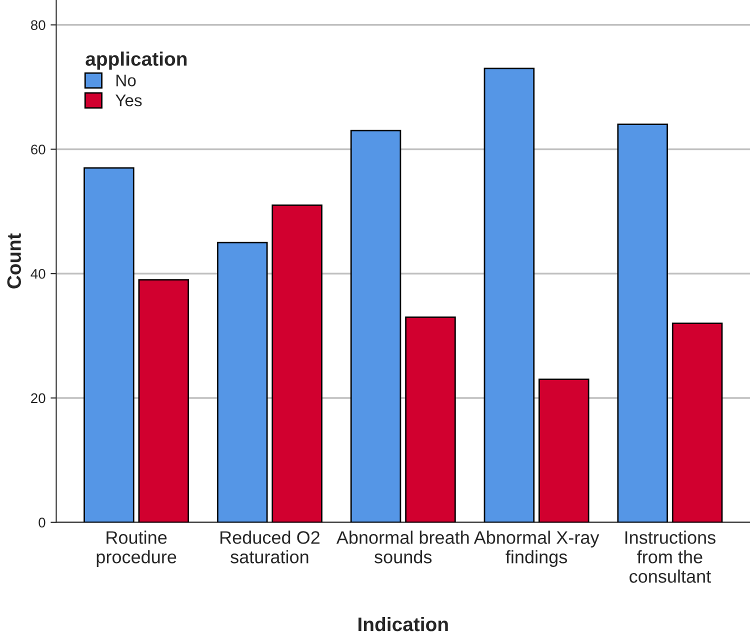 Image resolution: width=750 pixels, height=637 pixels. What do you see at coordinates (128, 100) in the screenshot?
I see `legend-label: Yes` at bounding box center [128, 100].